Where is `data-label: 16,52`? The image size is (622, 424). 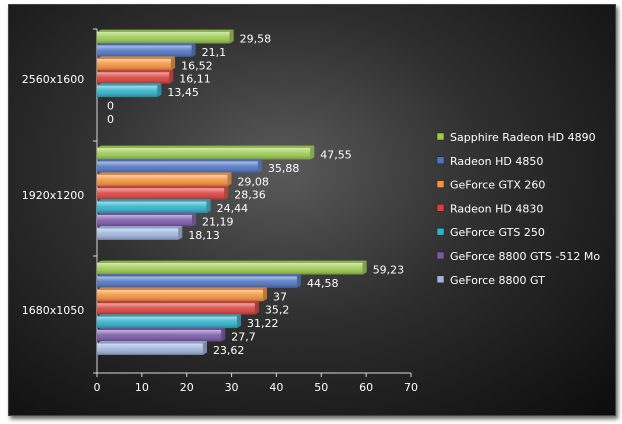 data-label: 16,52 is located at coordinates (197, 65).